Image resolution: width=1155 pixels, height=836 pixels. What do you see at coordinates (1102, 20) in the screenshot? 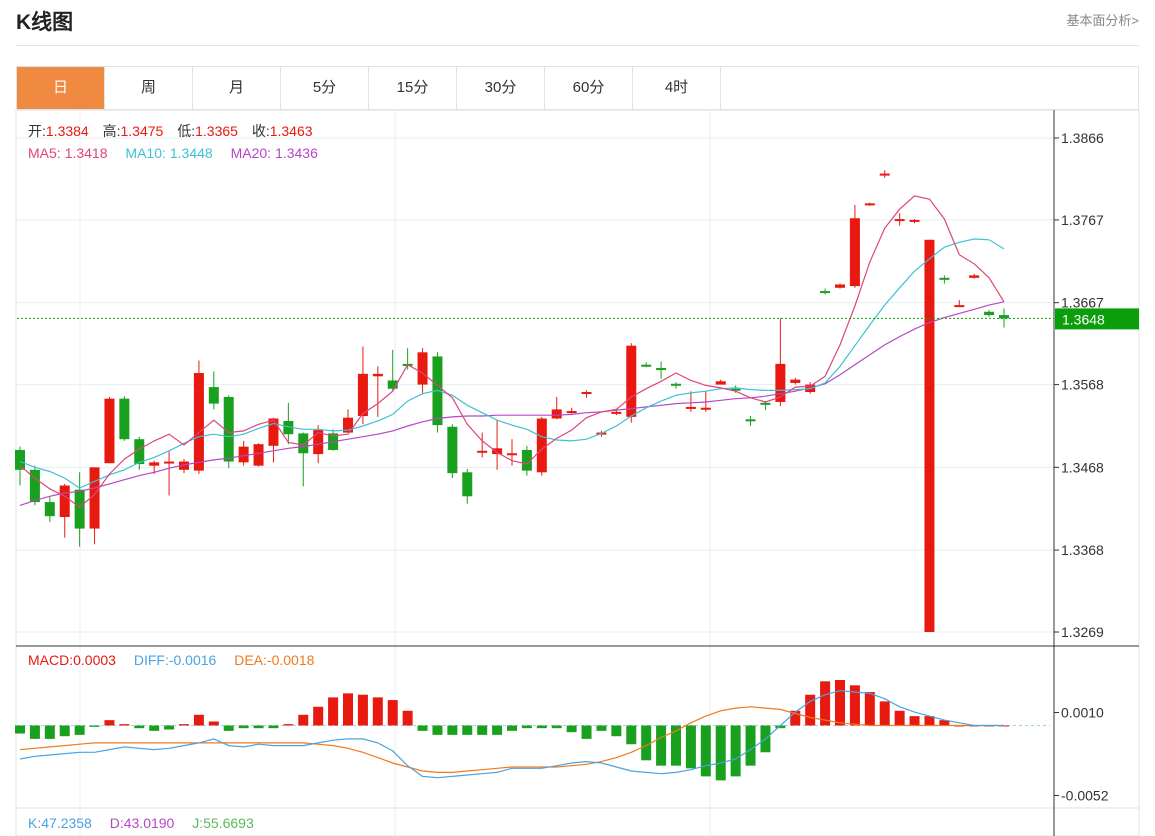
I see `fundamental-analysis-link: 基本面分析>` at bounding box center [1102, 20].